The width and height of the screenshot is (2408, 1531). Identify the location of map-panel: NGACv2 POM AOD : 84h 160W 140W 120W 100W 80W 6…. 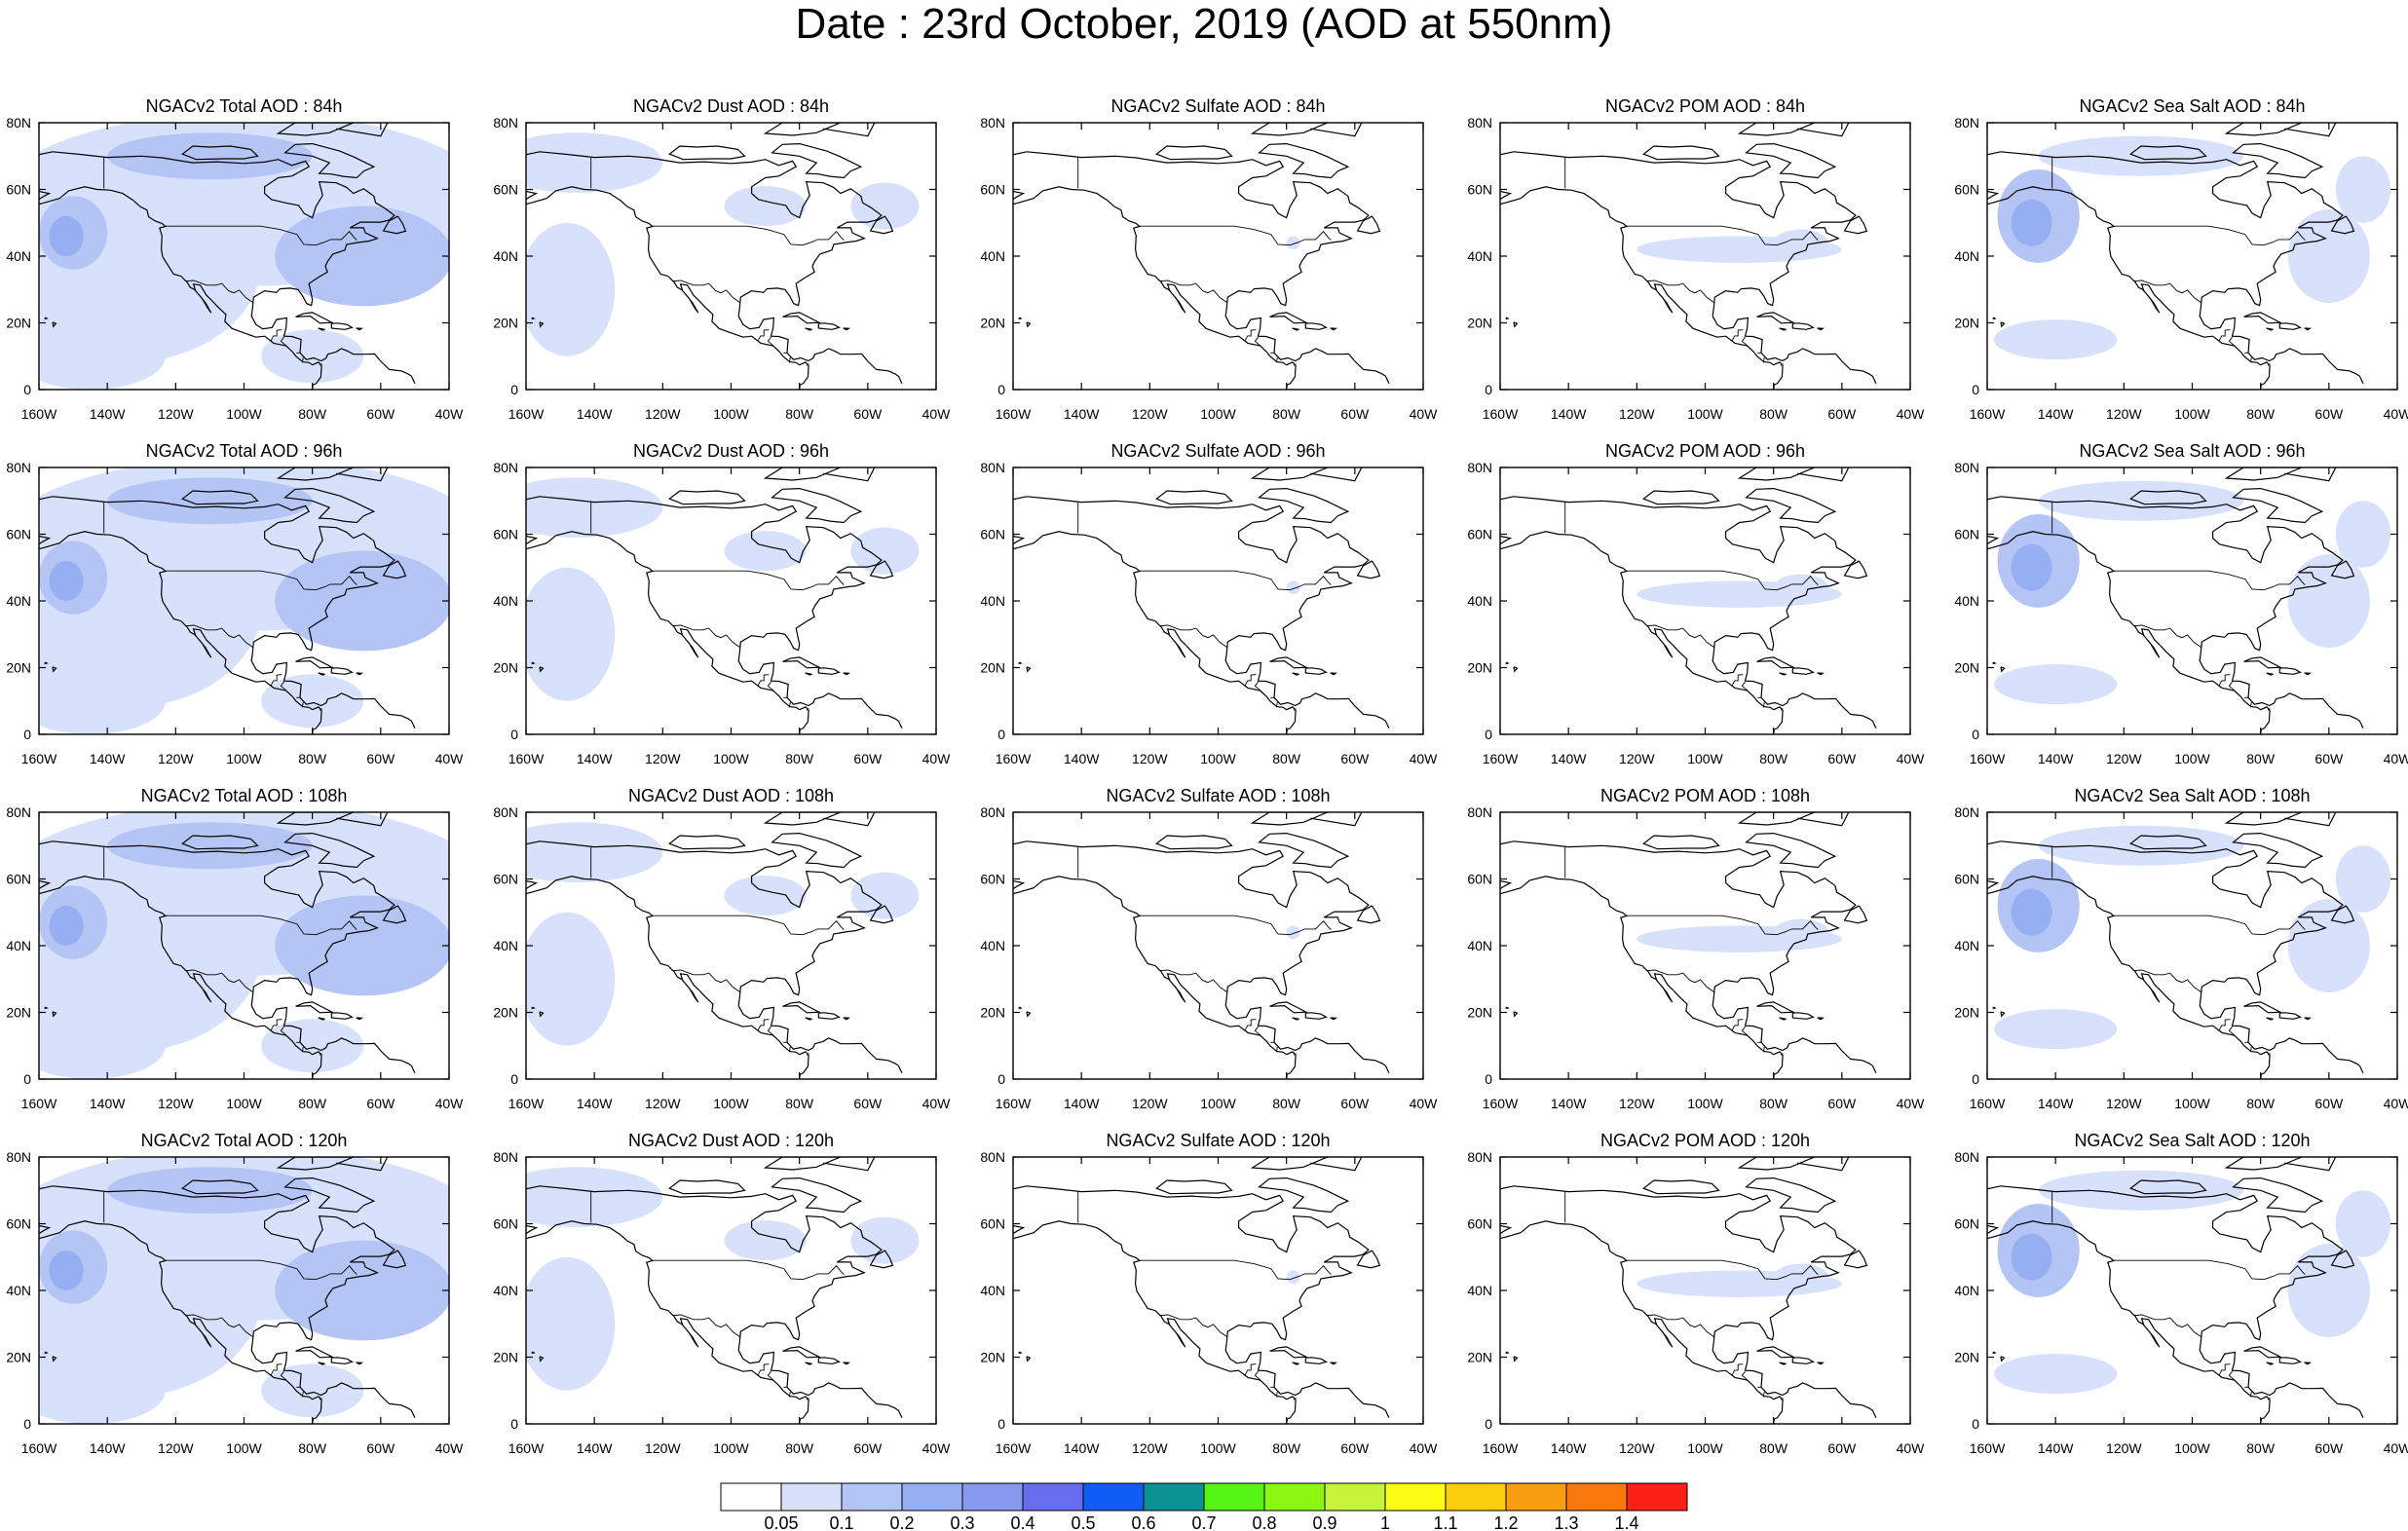
(1696, 259).